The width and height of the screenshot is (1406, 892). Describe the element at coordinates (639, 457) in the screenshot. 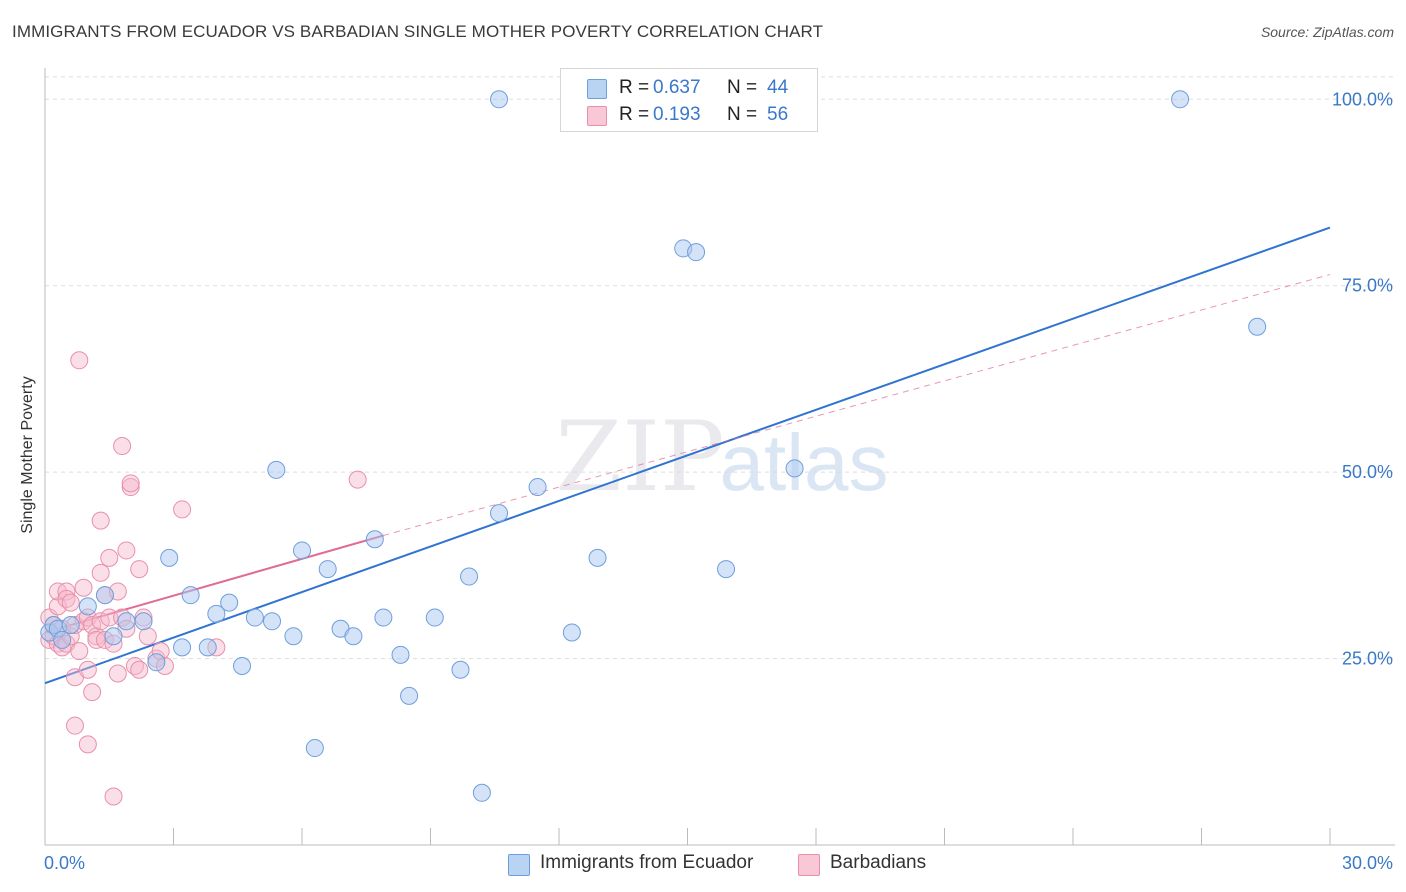

I see `watermark-zip: ZIP` at that location.